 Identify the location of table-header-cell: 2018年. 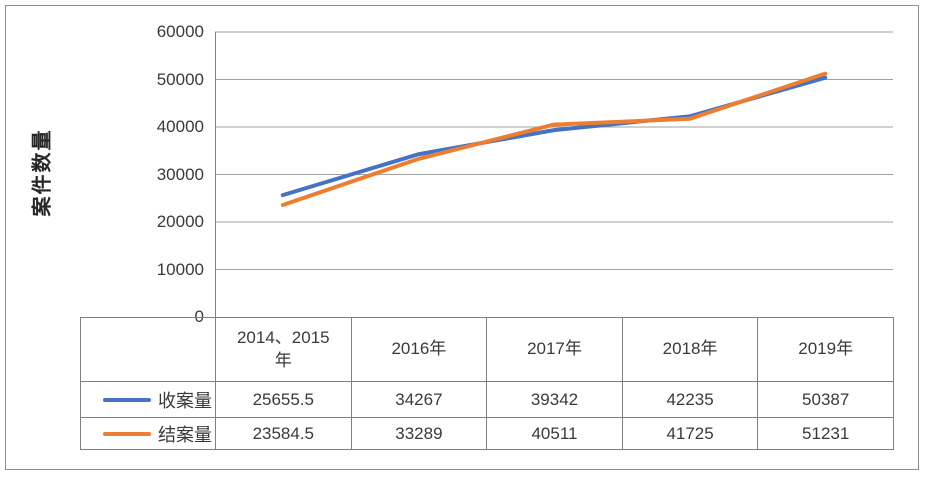
(690, 349).